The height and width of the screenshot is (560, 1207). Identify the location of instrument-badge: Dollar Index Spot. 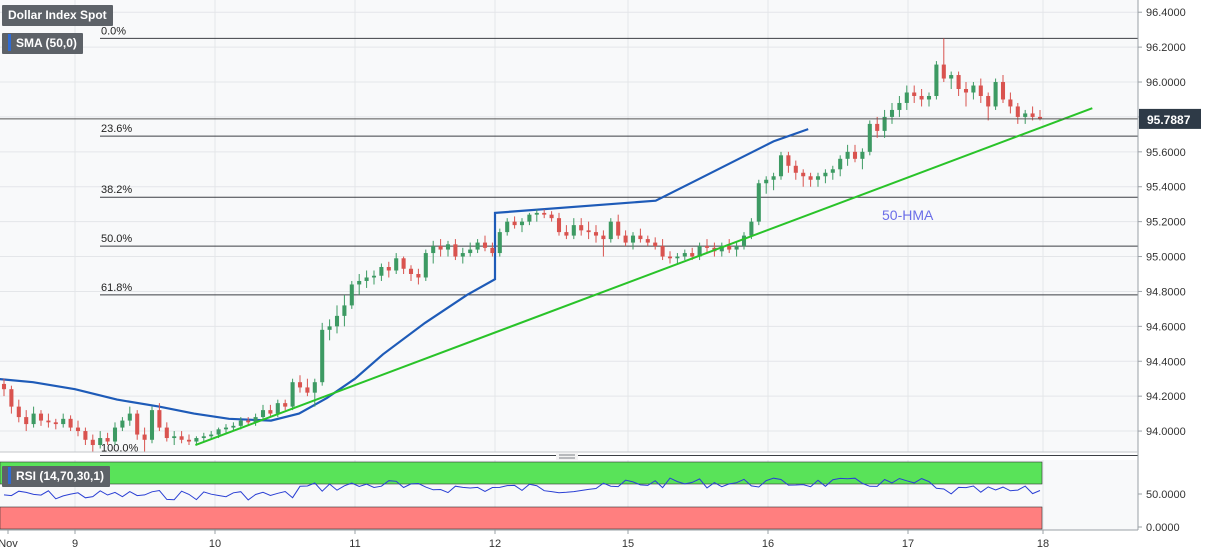
(57, 15).